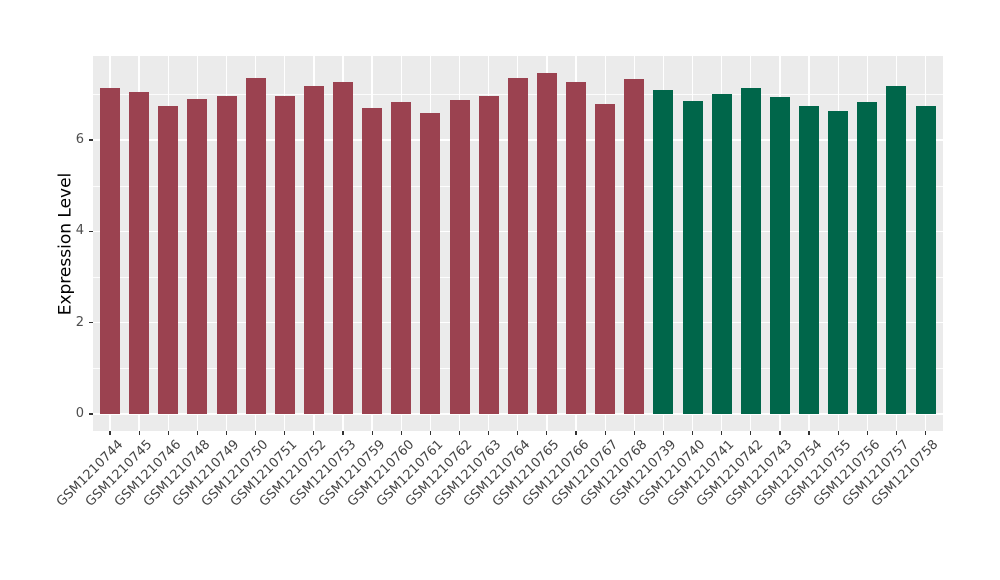  I want to click on bar-GSM1210746, so click(168, 259).